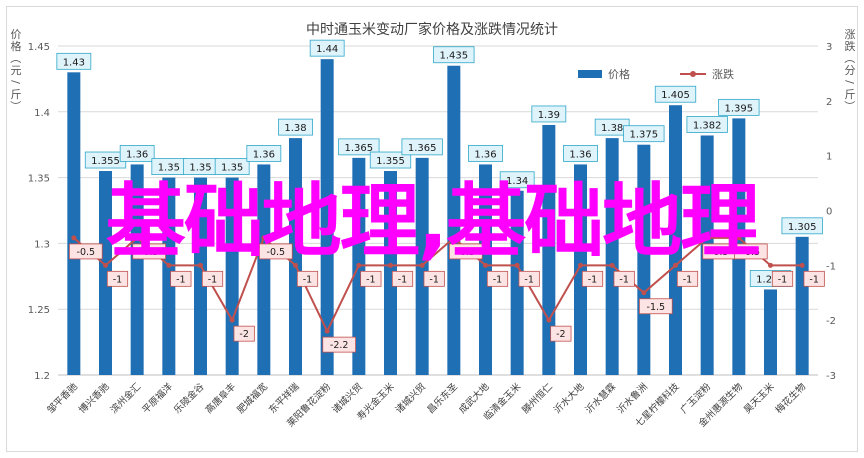 This screenshot has width=864, height=458. Describe the element at coordinates (63, 398) in the screenshot. I see `x-tick-label: 邹平香驰` at that location.